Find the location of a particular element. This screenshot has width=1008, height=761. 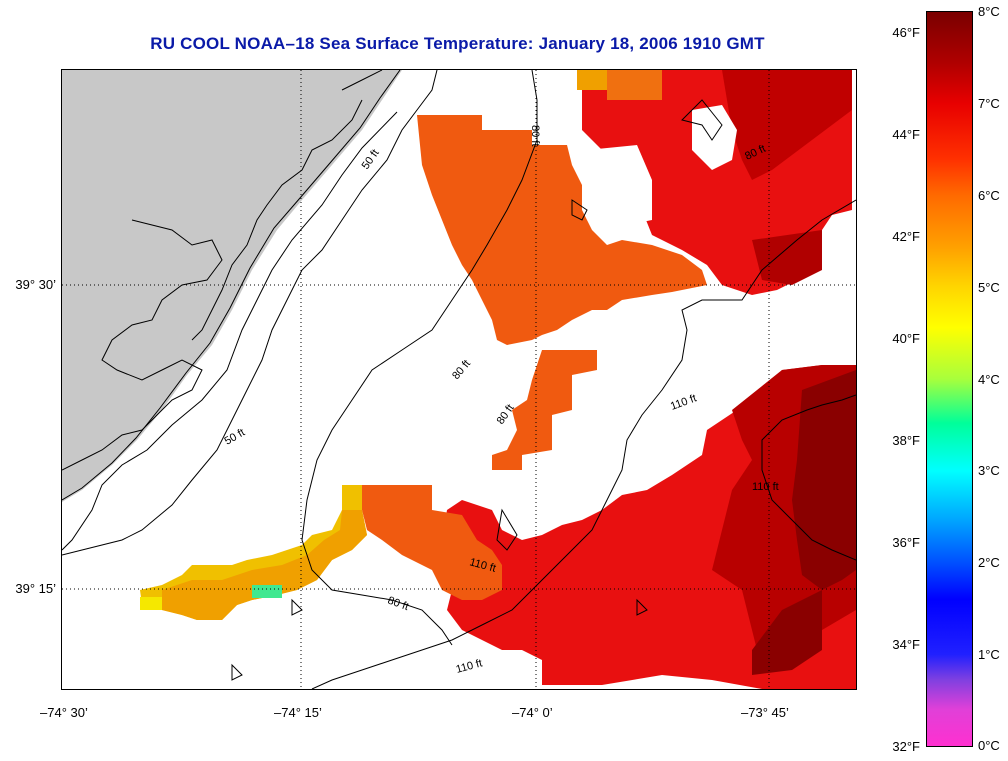

colorbar-celsius-label: 0°C is located at coordinates (989, 745).